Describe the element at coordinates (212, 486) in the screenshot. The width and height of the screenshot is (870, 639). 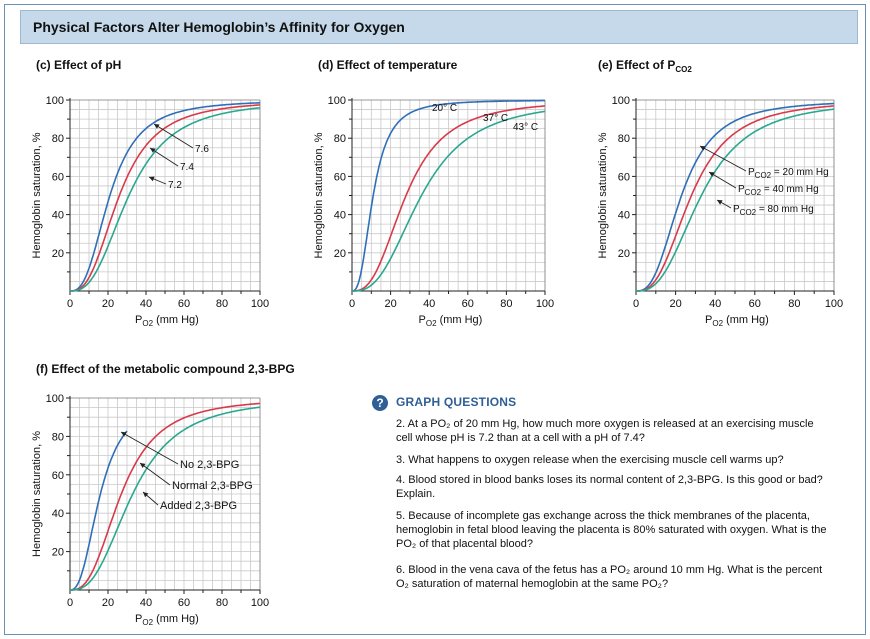
I see `series-annotation: Normal 2,3-BPG` at that location.